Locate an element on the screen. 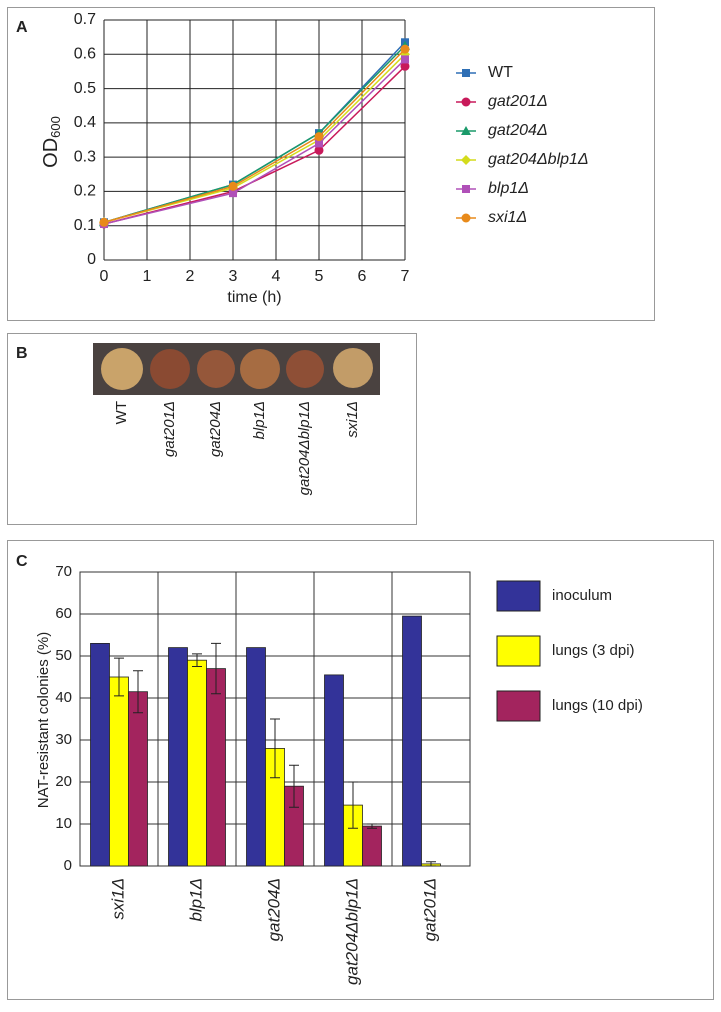 The width and height of the screenshot is (721, 1012). legend-label: gat204Δ is located at coordinates (518, 130).